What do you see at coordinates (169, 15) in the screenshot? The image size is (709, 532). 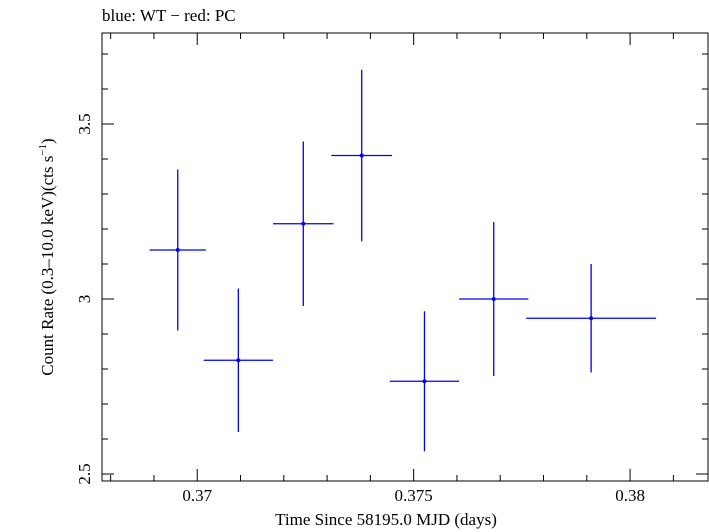 I see `chart-title: blue: WT − red: PC` at bounding box center [169, 15].